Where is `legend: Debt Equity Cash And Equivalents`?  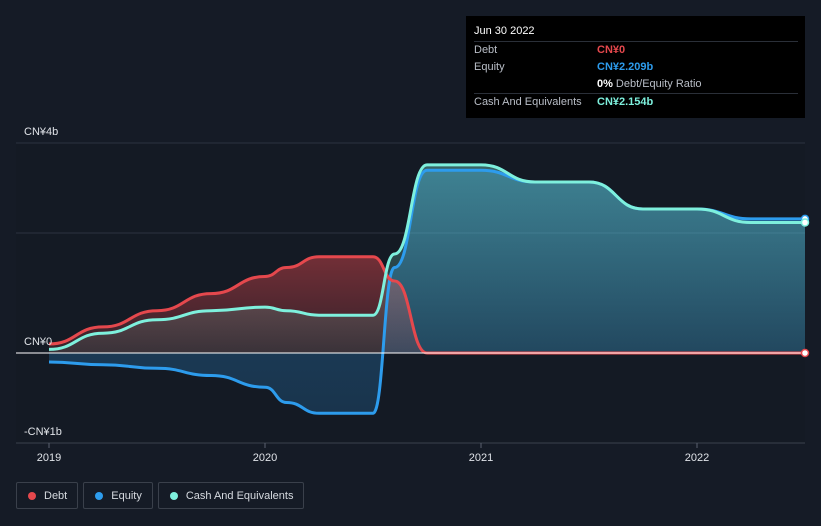
legend: Debt Equity Cash And Equivalents is located at coordinates (160, 495).